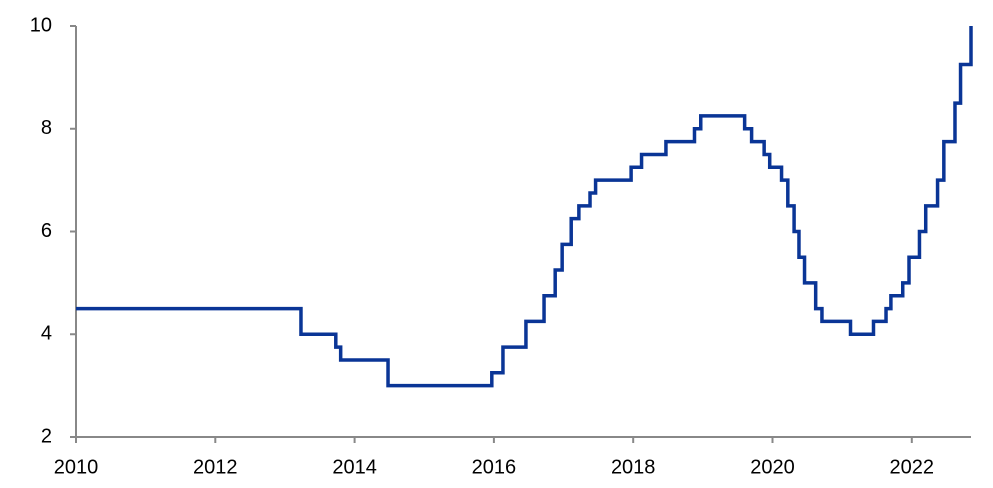 The width and height of the screenshot is (993, 488). Describe the element at coordinates (354, 467) in the screenshot. I see `x-tick-label: 2014` at that location.